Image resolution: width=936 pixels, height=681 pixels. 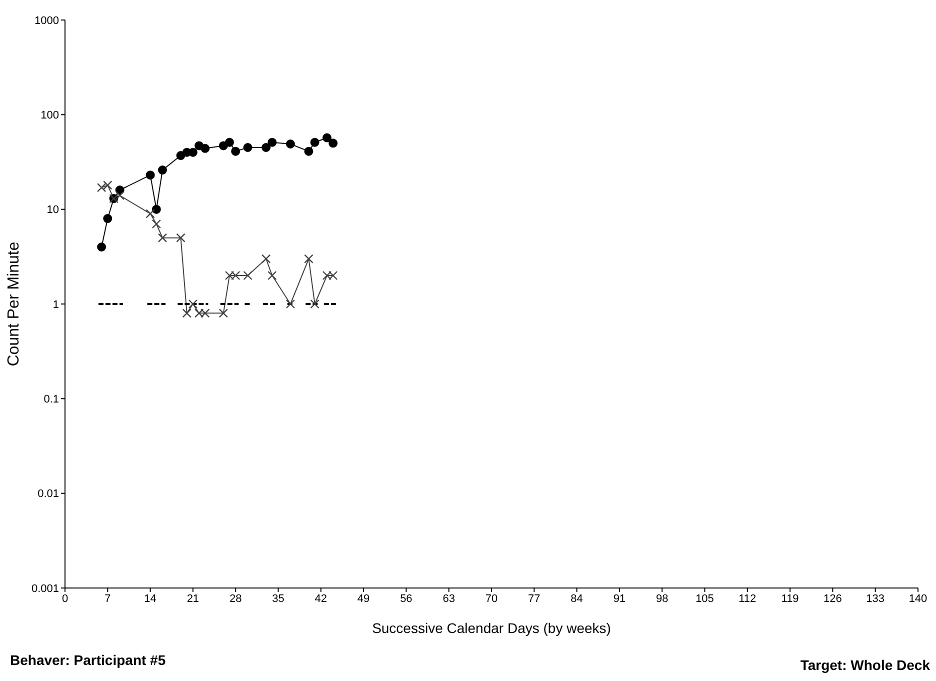 I want to click on x-tick-label: 140, so click(x=918, y=598).